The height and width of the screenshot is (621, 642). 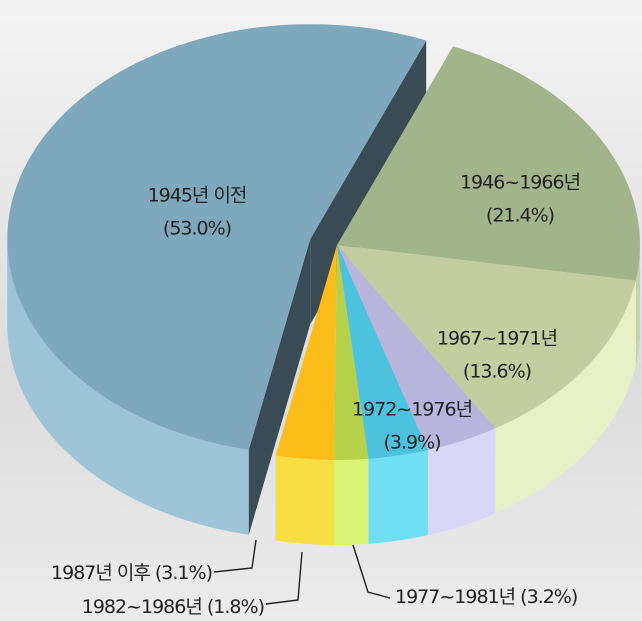 What do you see at coordinates (235, 607) in the screenshot?
I see `value-label: (1.8%)` at bounding box center [235, 607].